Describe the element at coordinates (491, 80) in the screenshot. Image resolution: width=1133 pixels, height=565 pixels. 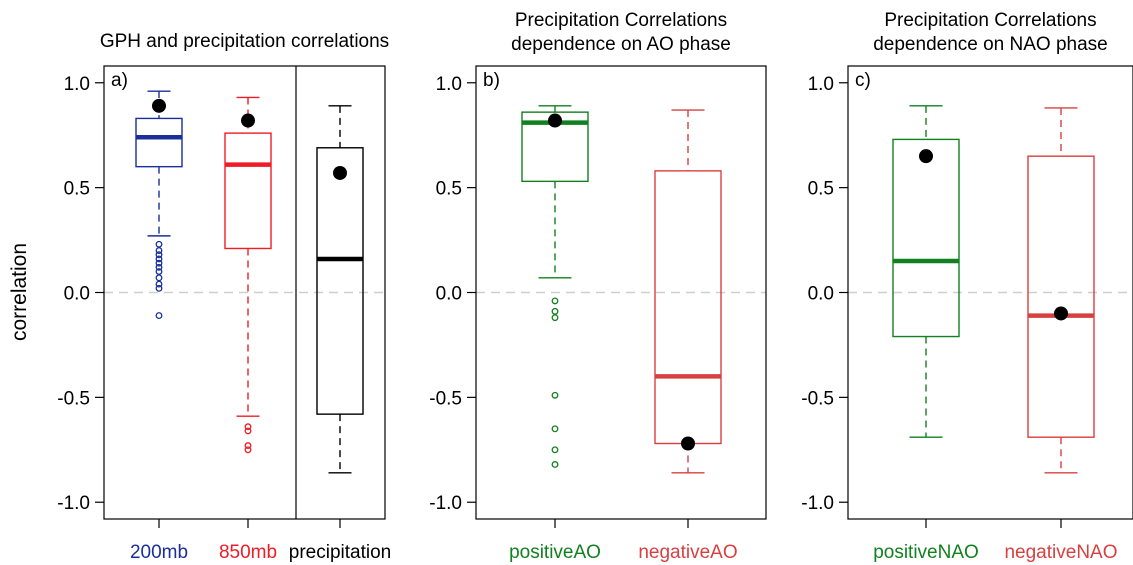
I see `panel-label: b)` at that location.